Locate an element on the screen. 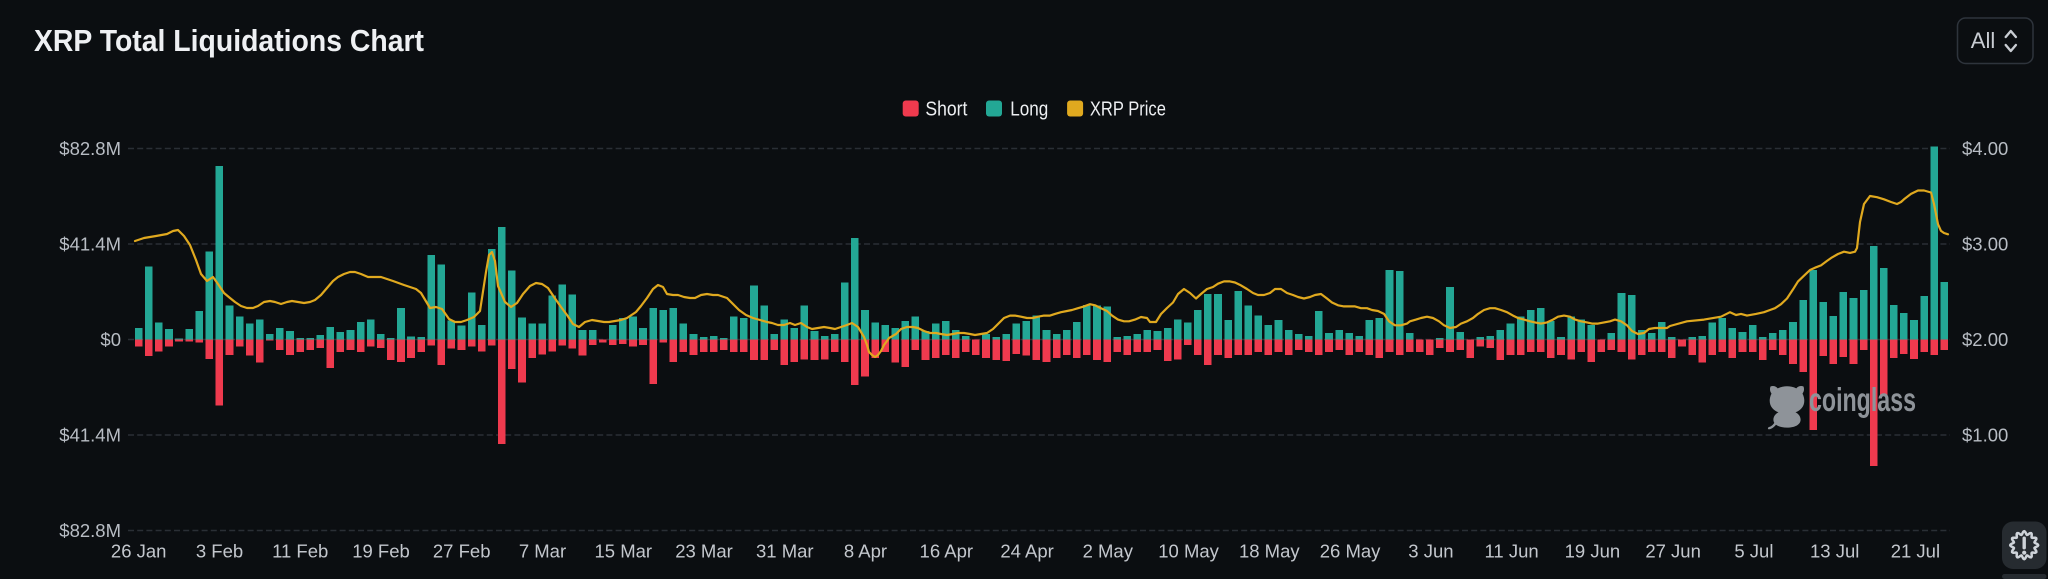 This screenshot has height=579, width=2048. svg-text: 11 Feb is located at coordinates (300, 551).